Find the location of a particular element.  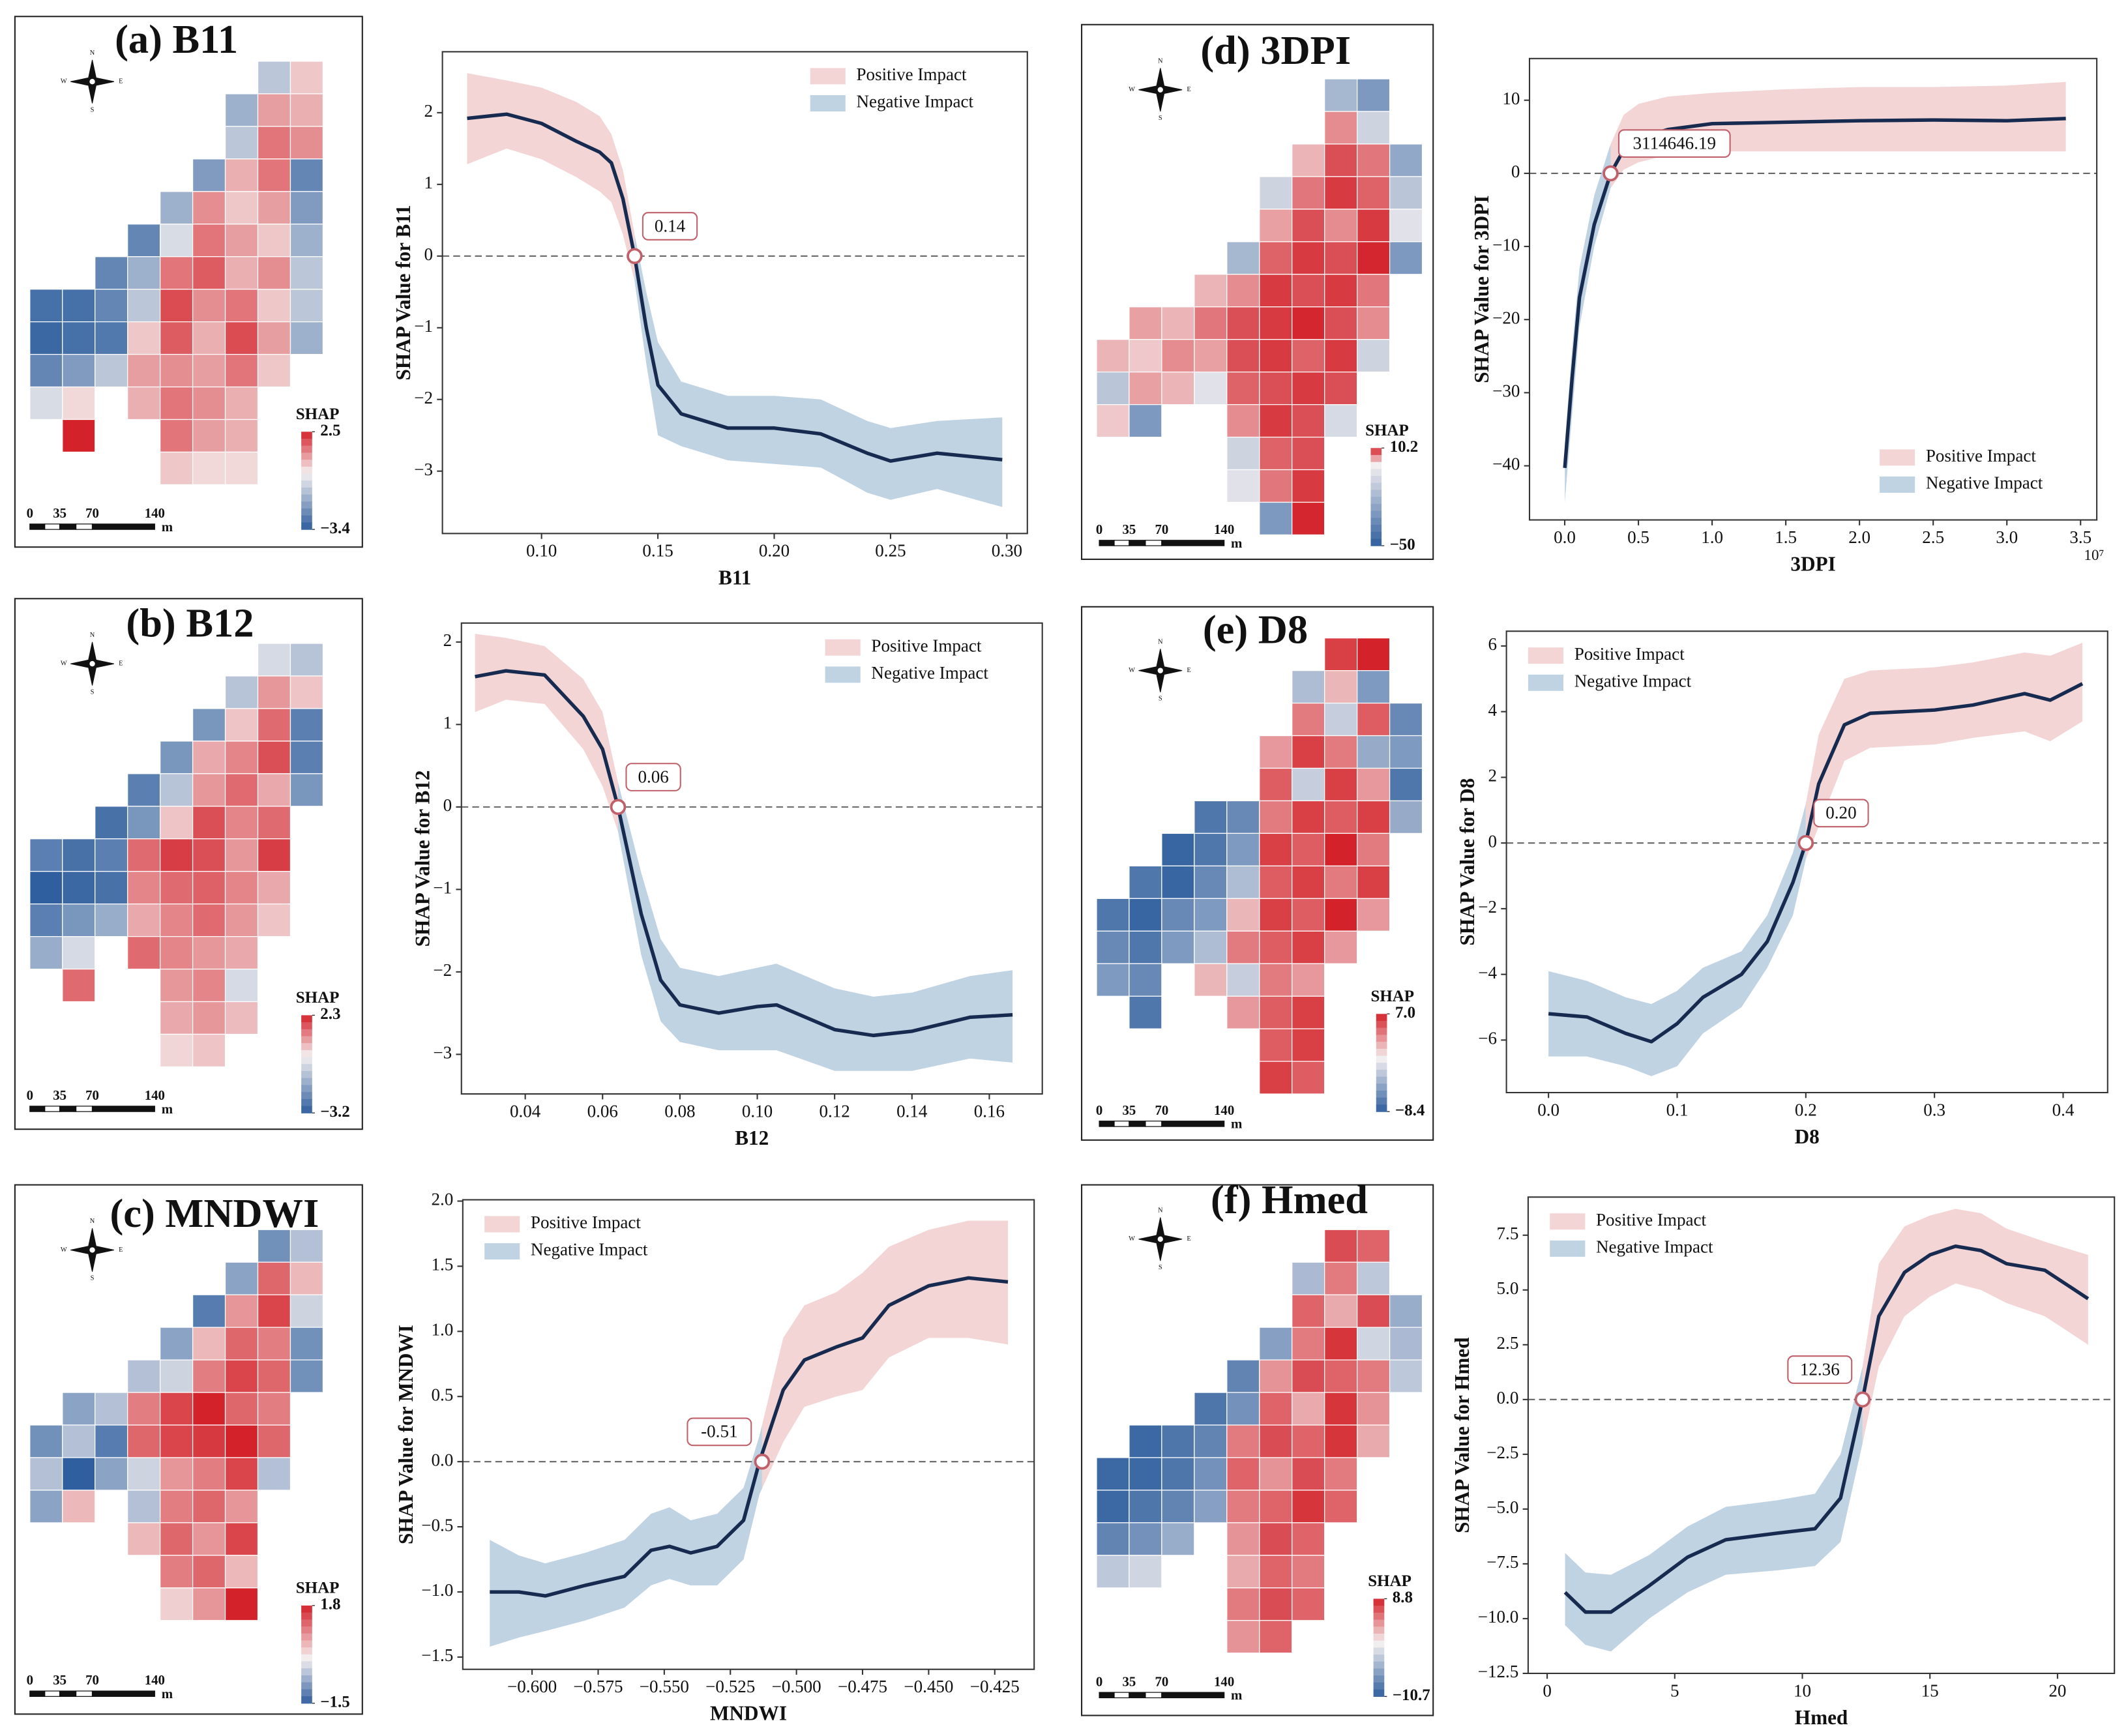

y-axis-label: SHAP Value for B12 is located at coordinates (422, 858).